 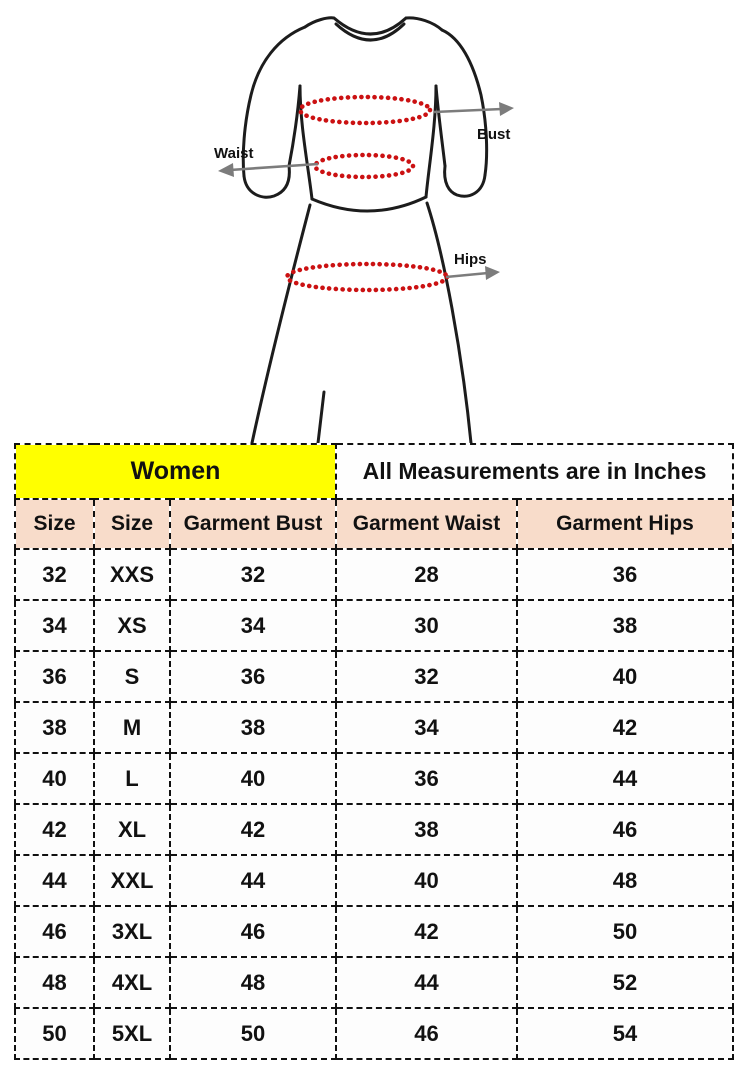 What do you see at coordinates (54, 524) in the screenshot?
I see `column-header-0-size: Size` at bounding box center [54, 524].